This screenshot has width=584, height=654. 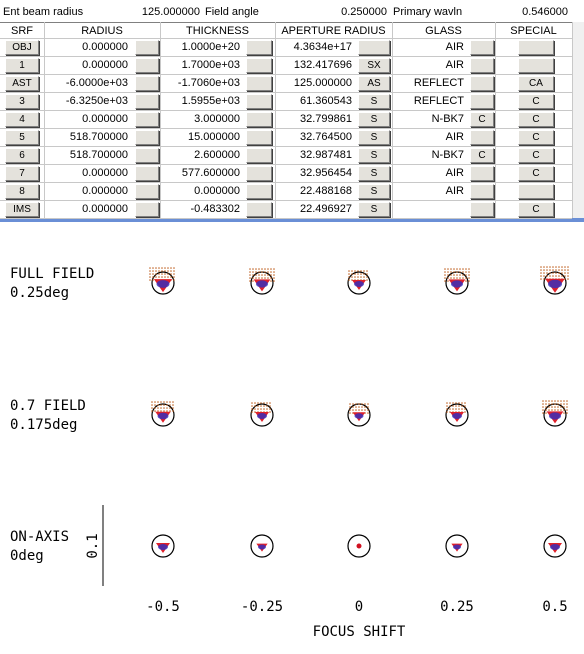 I want to click on srf-button: AST, so click(x=22, y=83).